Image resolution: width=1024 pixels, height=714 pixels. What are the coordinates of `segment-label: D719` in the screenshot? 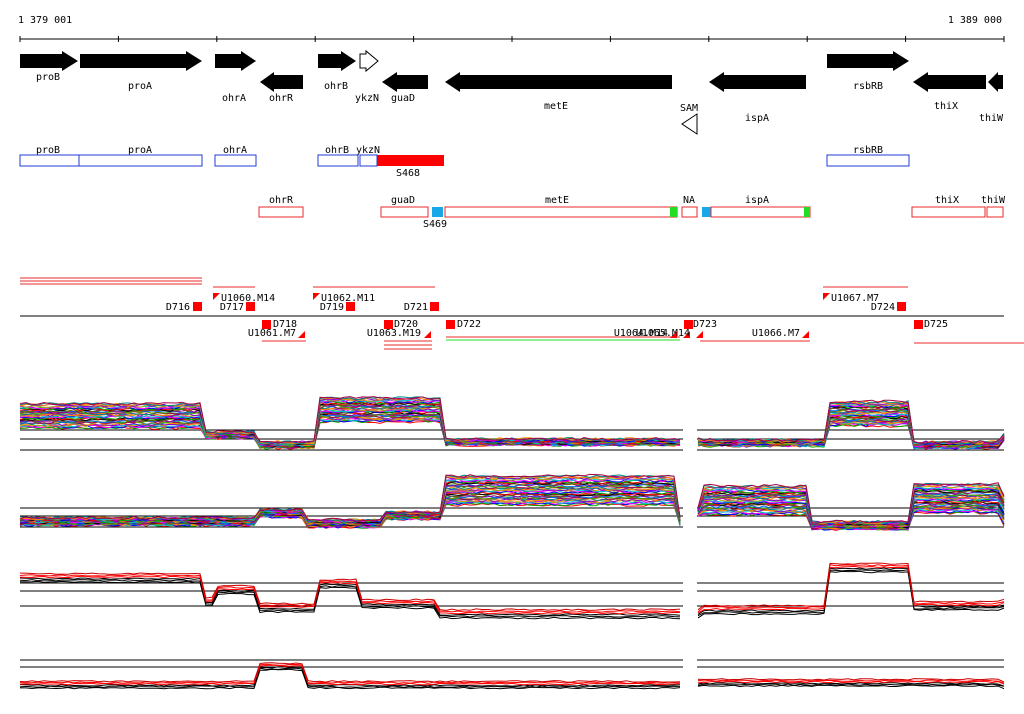 It's located at (332, 307).